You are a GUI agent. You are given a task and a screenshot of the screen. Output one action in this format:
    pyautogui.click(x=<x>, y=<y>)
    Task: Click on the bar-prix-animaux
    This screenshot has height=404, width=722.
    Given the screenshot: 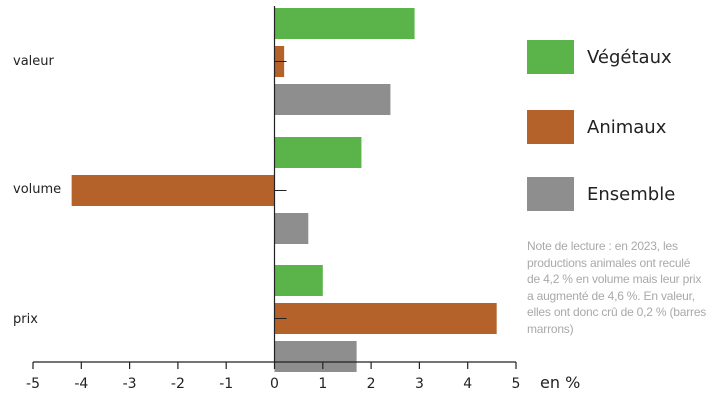 What is the action you would take?
    pyautogui.click(x=385, y=318)
    